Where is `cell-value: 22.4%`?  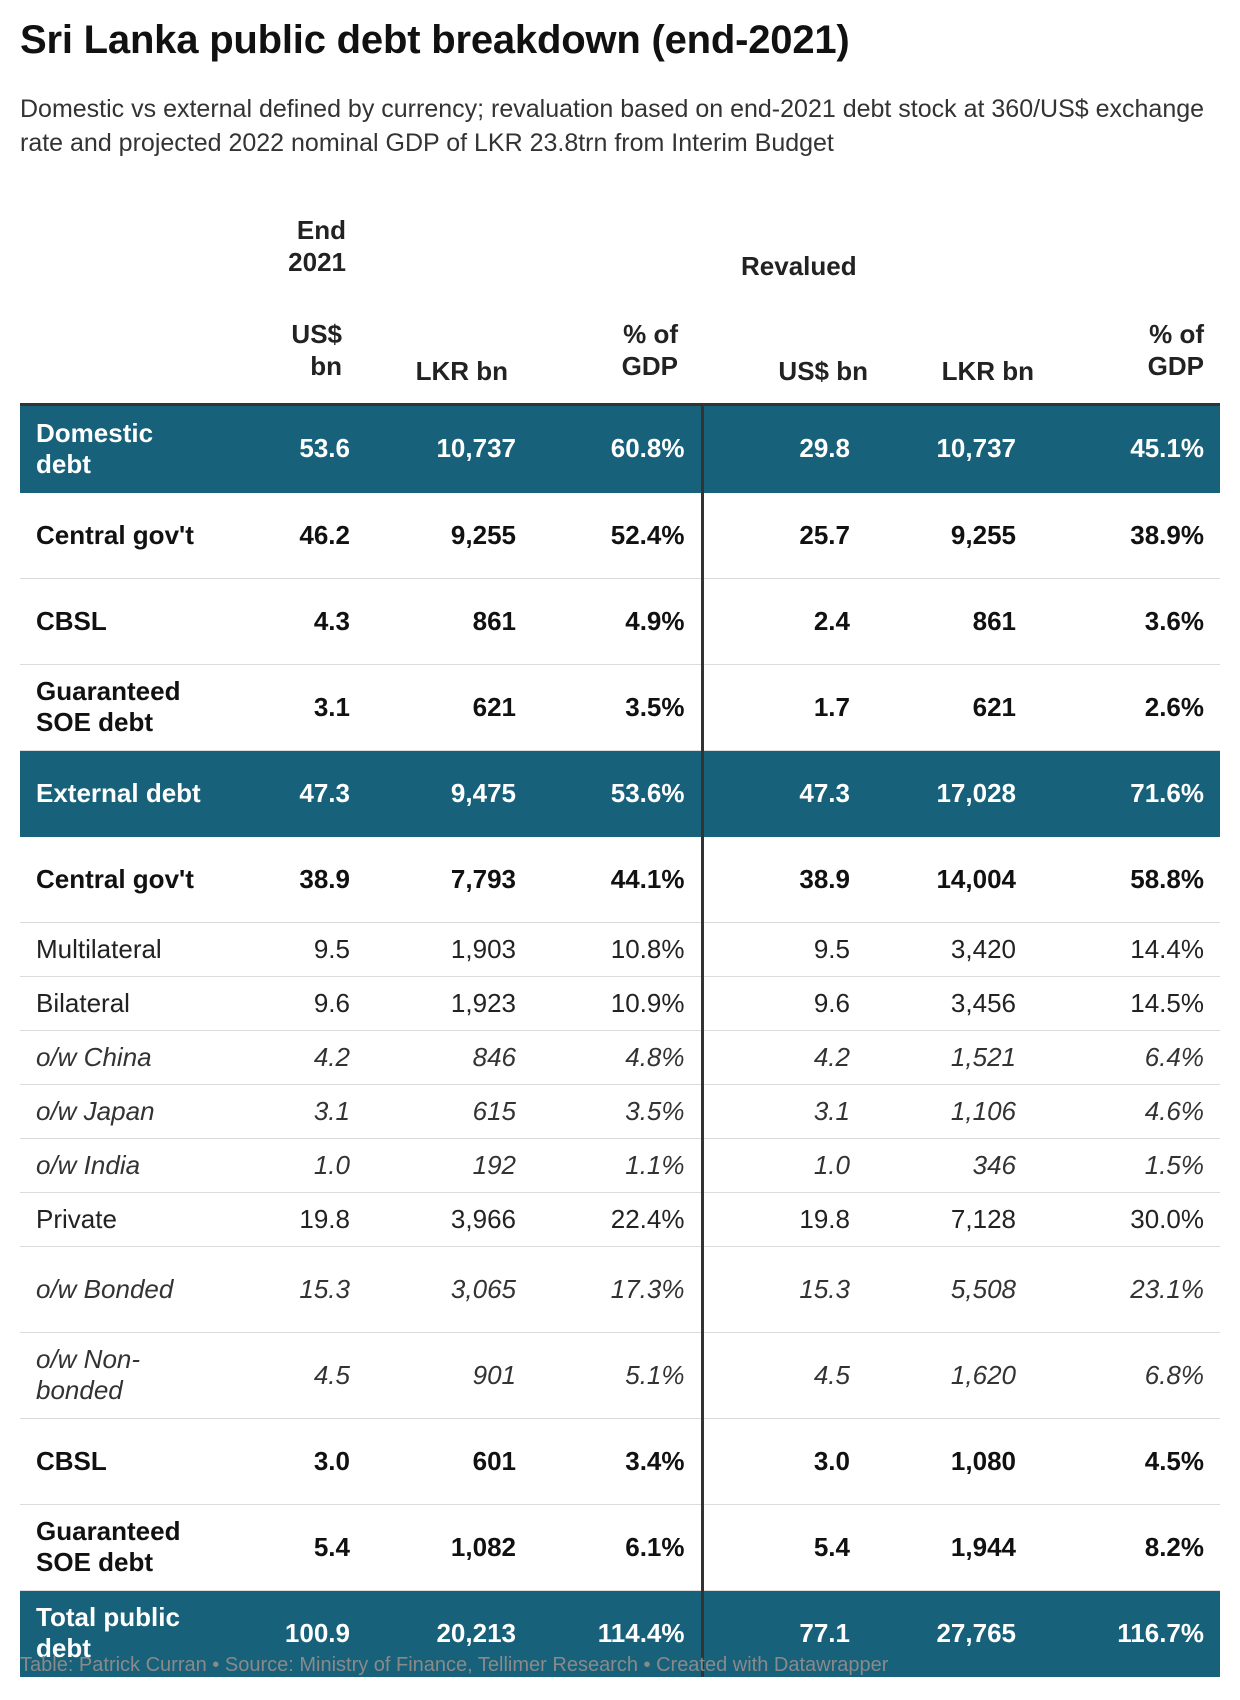 cell-value: 22.4% is located at coordinates (618, 1219).